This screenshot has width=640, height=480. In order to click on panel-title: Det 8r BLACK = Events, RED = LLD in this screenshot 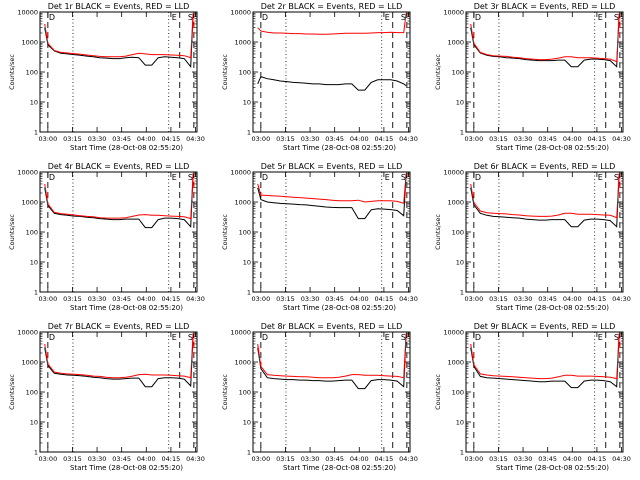, I will do `click(332, 326)`.